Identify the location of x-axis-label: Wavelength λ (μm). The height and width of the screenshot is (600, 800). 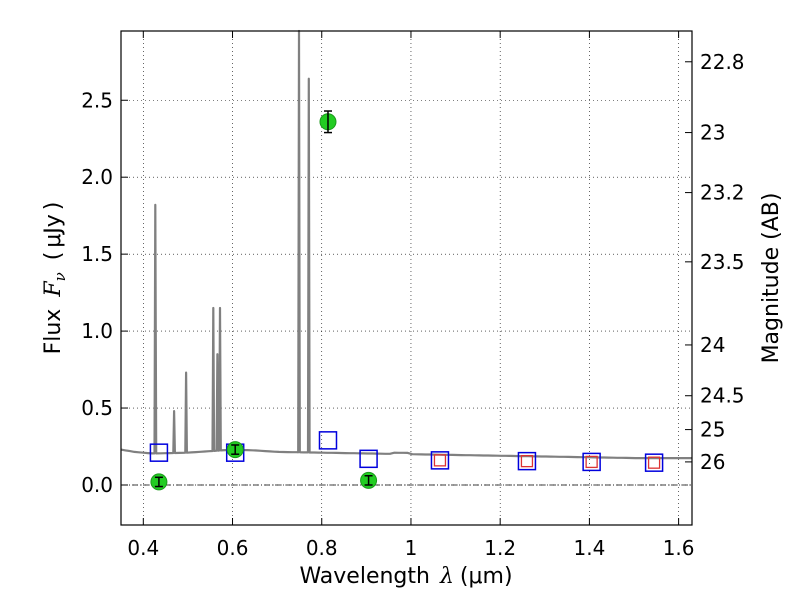
(405, 576).